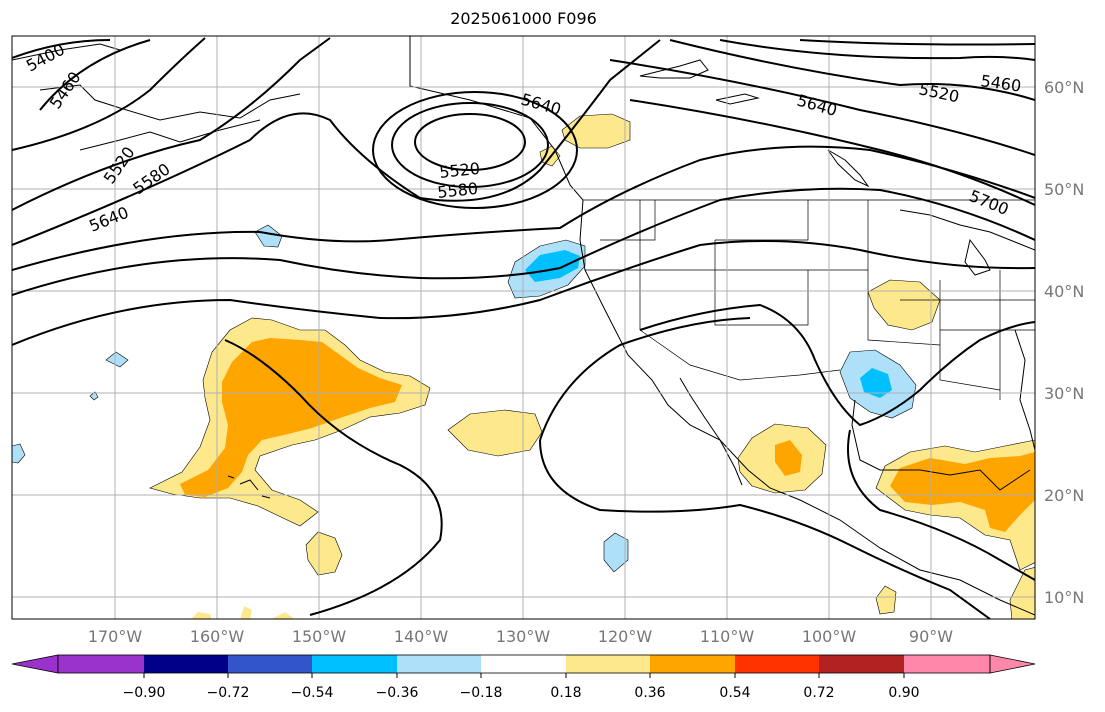 The image size is (1105, 712). I want to click on lat-label: 30°N, so click(1064, 393).